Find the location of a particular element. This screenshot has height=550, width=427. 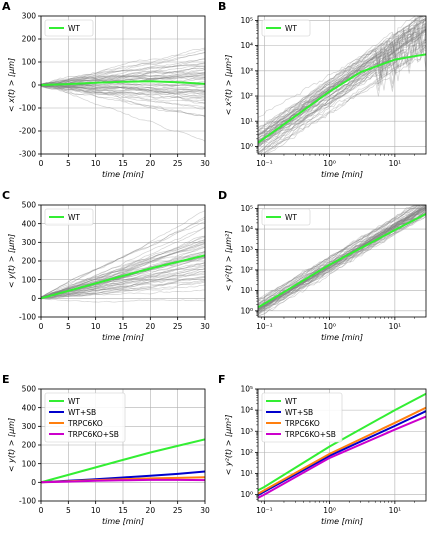

x-tick-label: 10⁻¹ is located at coordinates (264, 510).